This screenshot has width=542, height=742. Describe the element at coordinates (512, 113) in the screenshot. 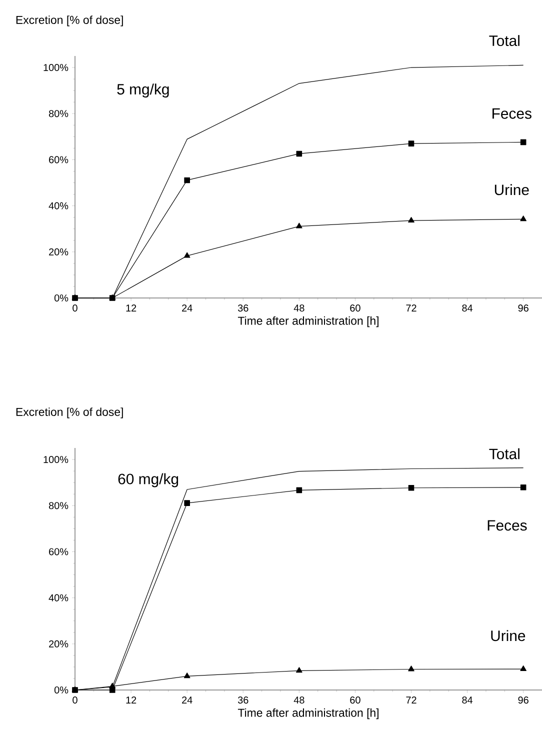

I see `series-label: Feces` at that location.